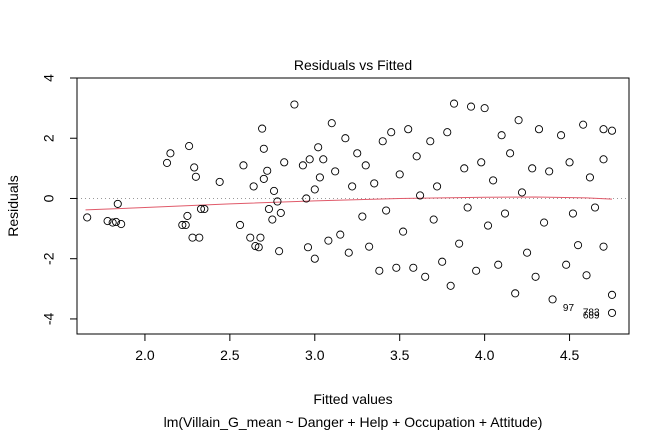 Image resolution: width=672 pixels, height=432 pixels. I want to click on x-tick-label: 3.0, so click(315, 355).